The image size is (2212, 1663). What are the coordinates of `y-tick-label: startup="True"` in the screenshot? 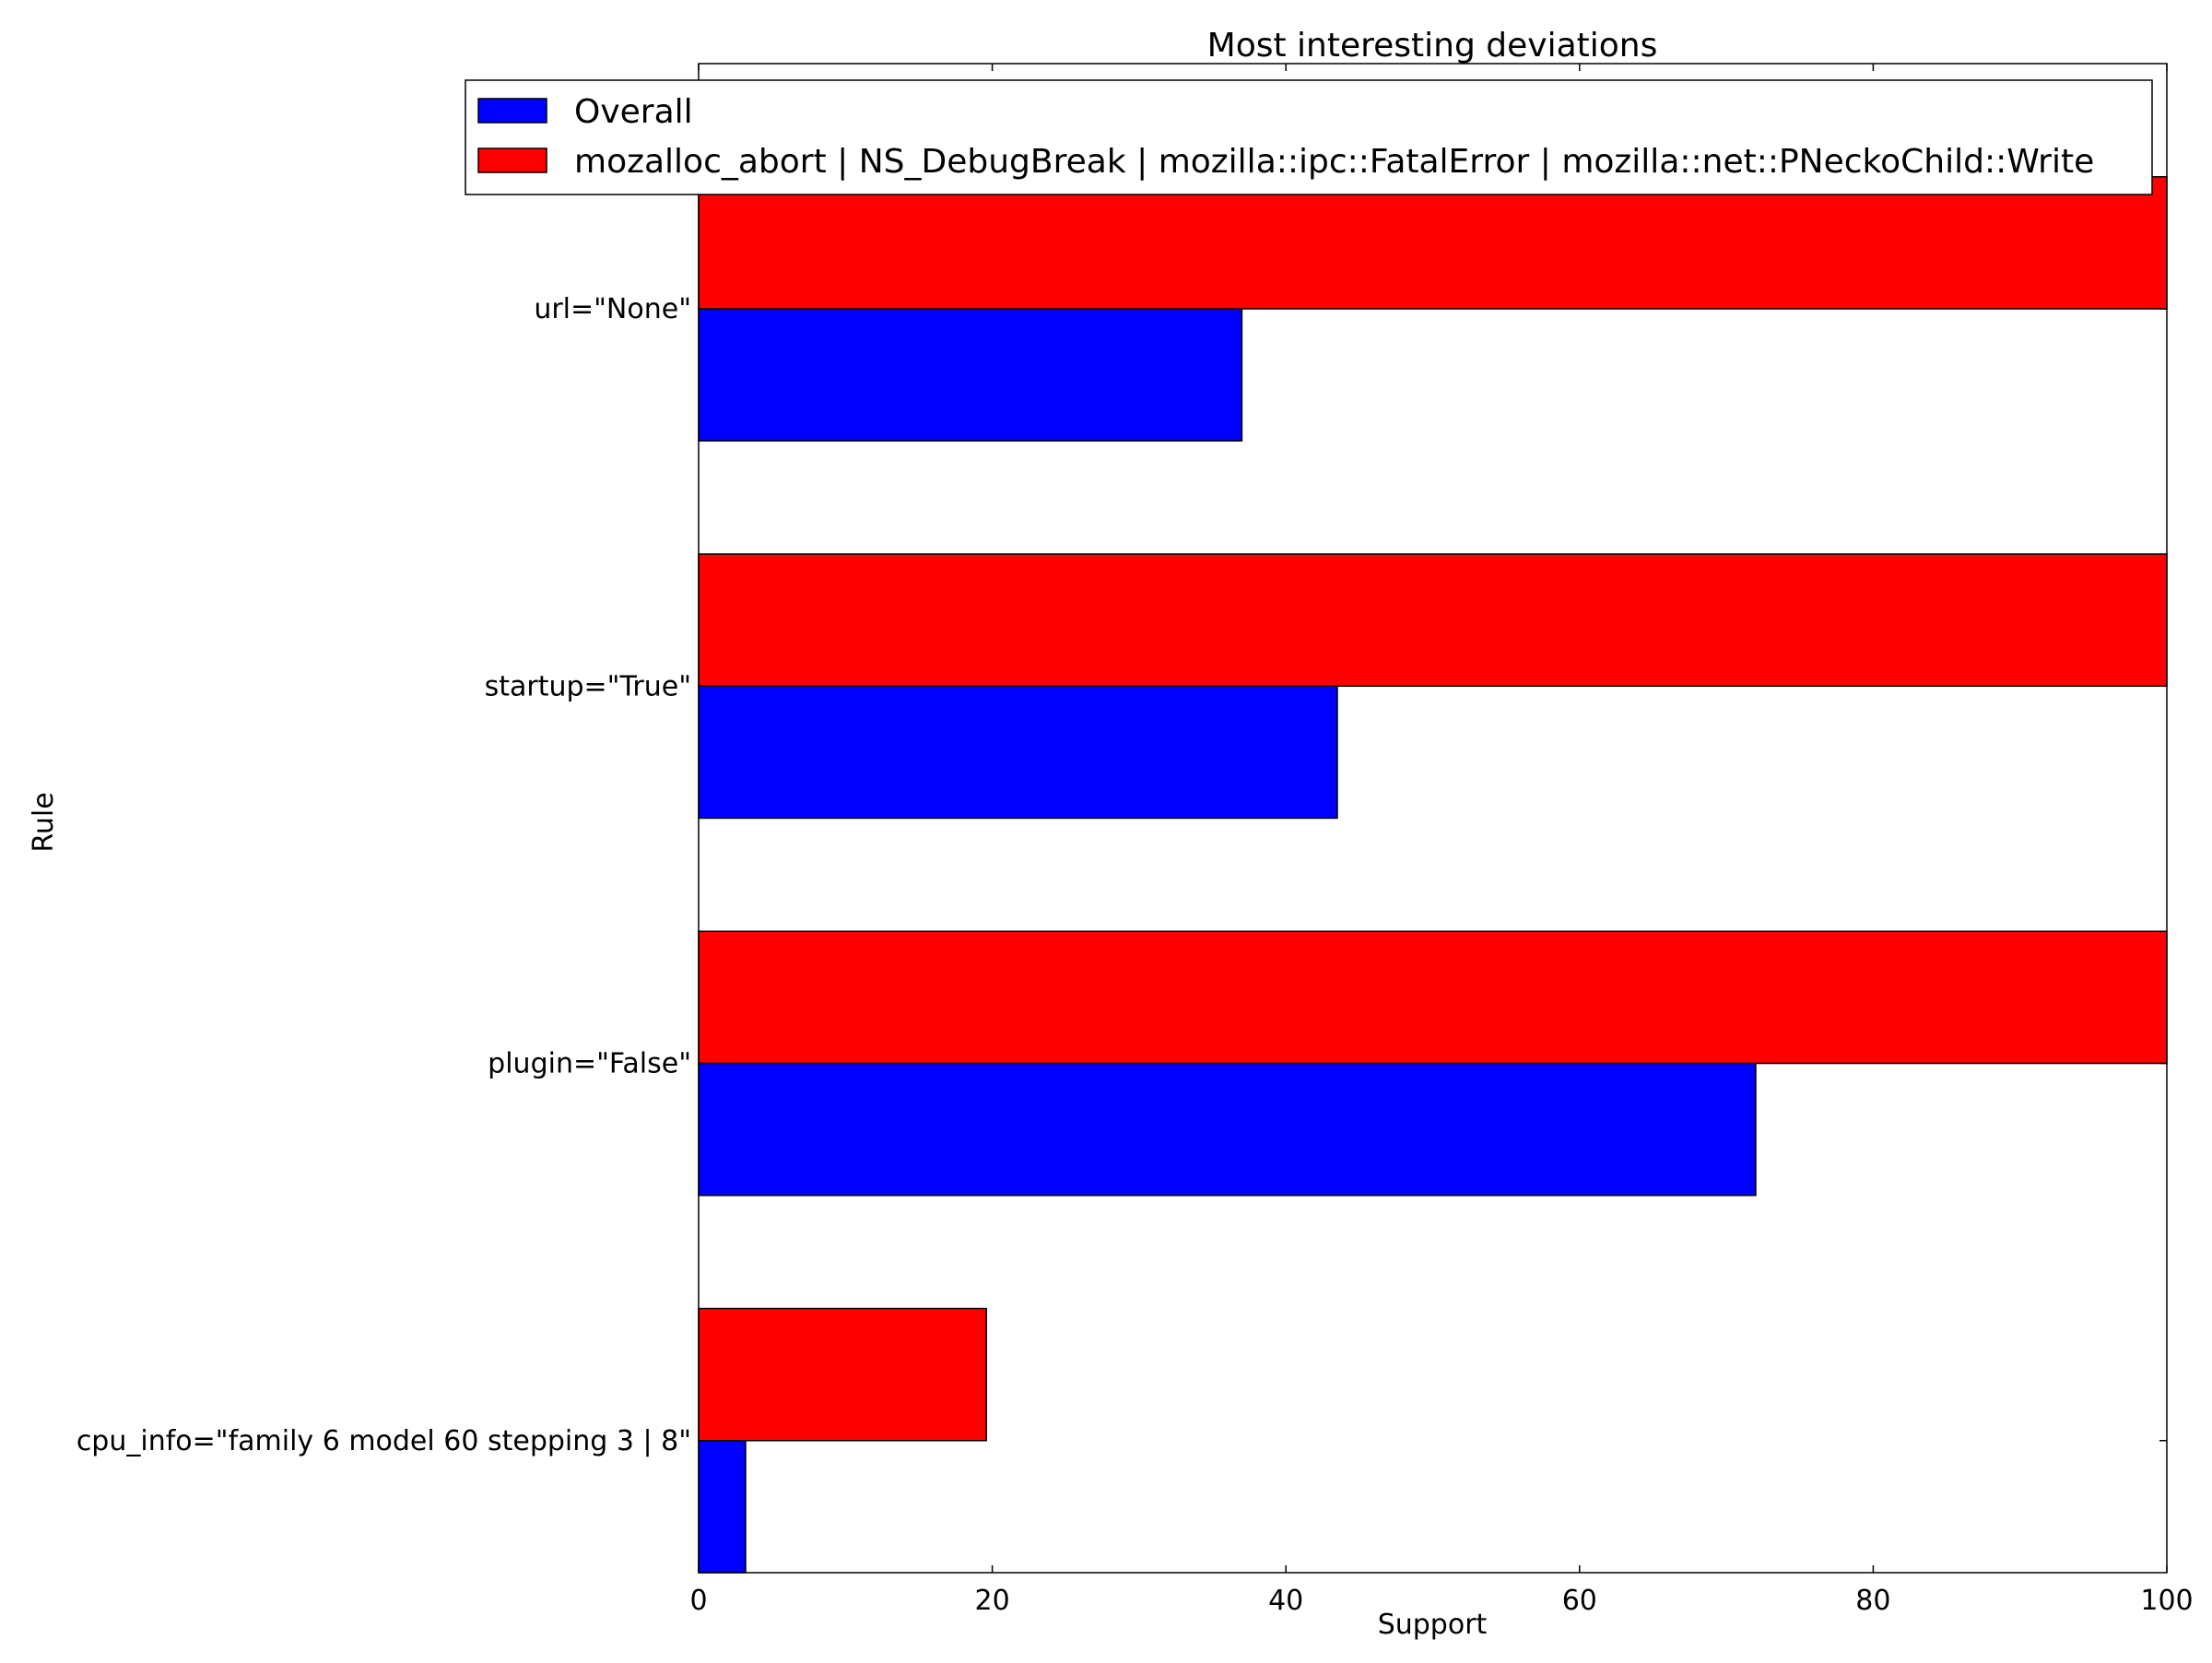 It's located at (588, 686).